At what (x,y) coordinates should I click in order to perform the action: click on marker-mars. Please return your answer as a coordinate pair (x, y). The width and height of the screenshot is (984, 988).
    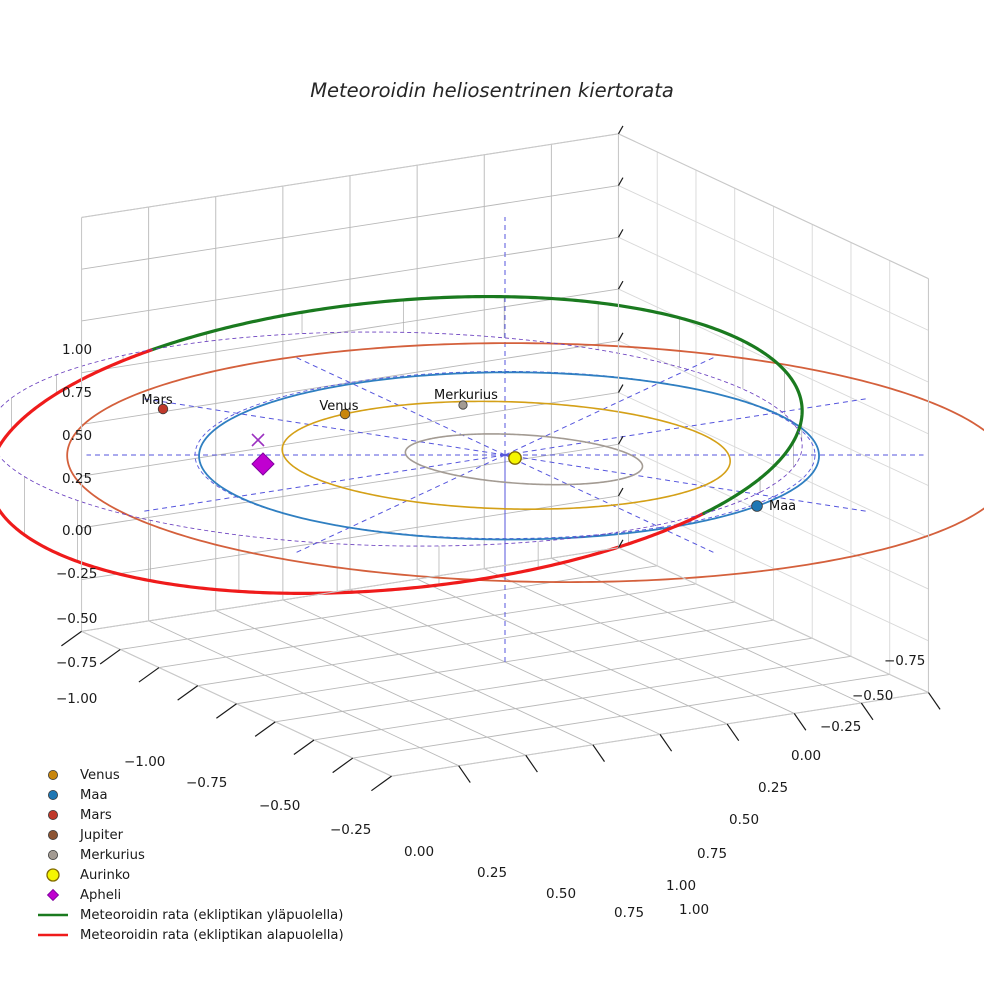
    Looking at the image, I should click on (163, 409).